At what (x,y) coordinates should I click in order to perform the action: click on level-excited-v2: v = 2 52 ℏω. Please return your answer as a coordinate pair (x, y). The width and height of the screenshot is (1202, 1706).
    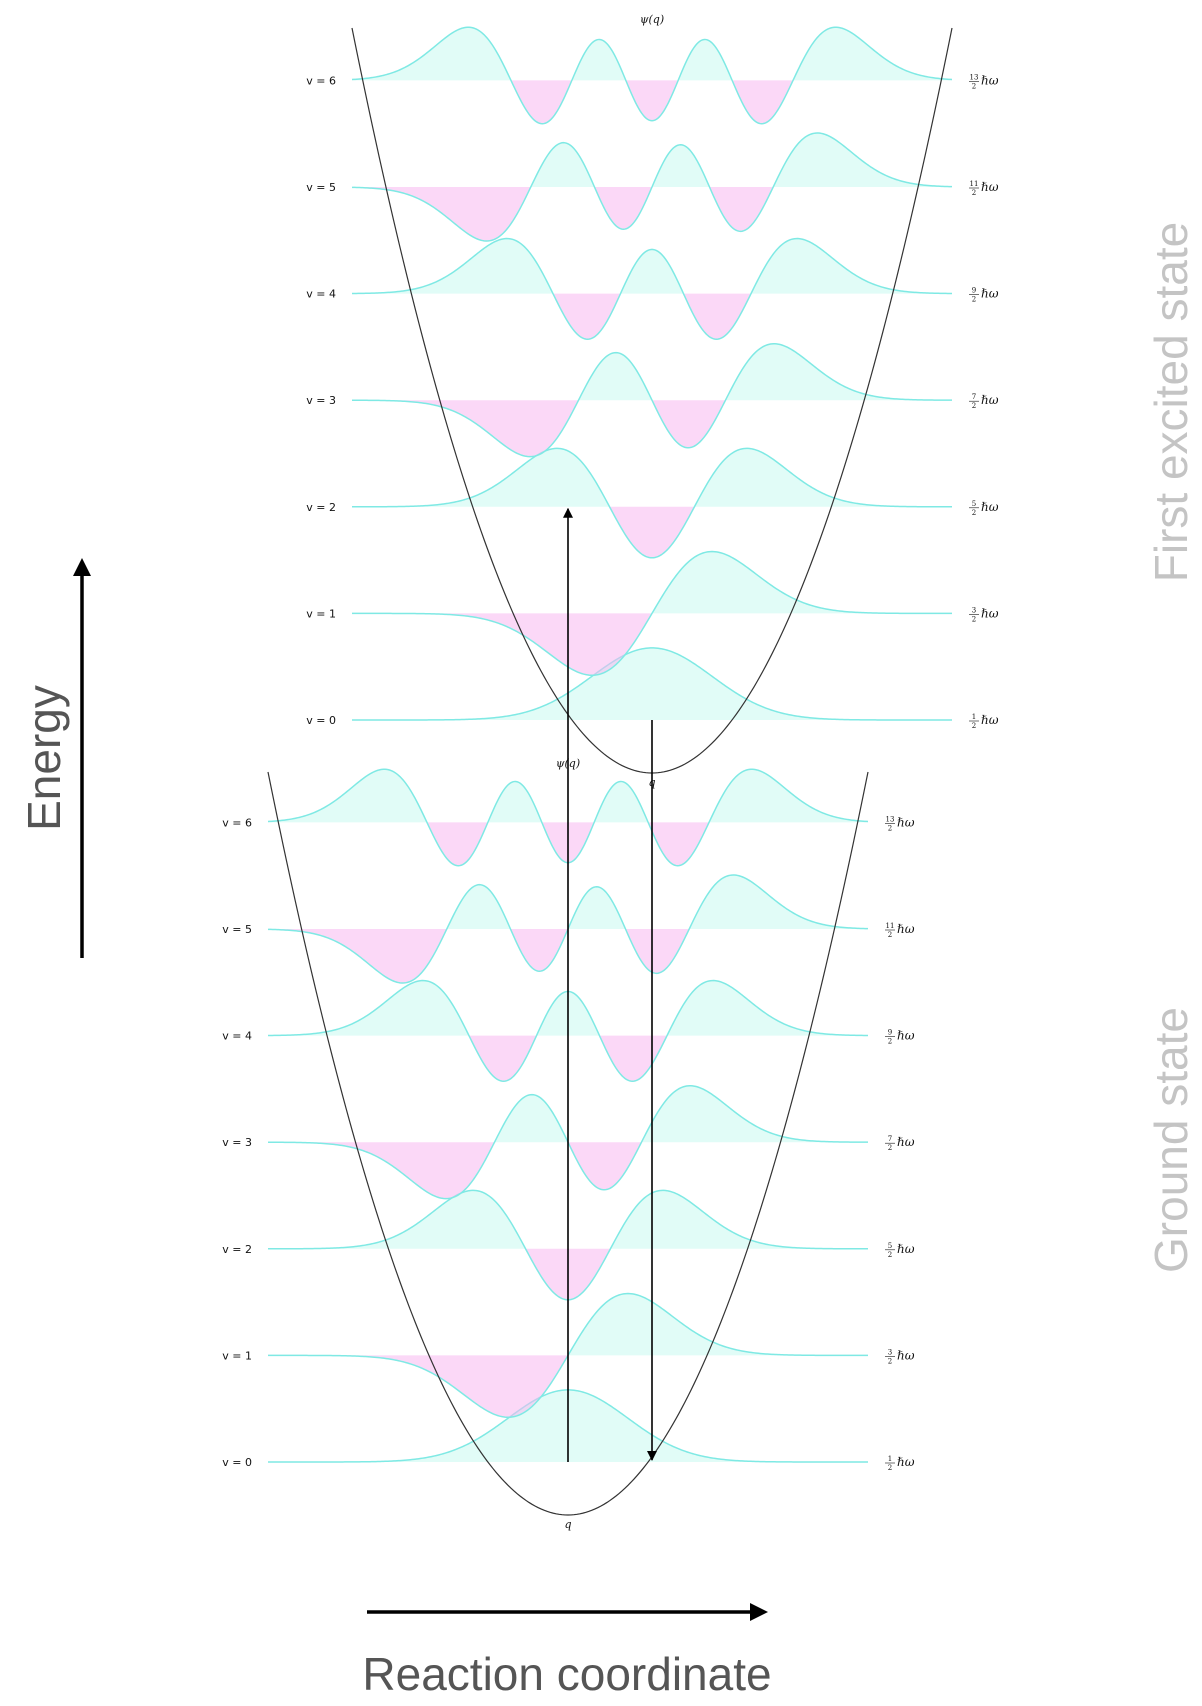
    Looking at the image, I should click on (652, 503).